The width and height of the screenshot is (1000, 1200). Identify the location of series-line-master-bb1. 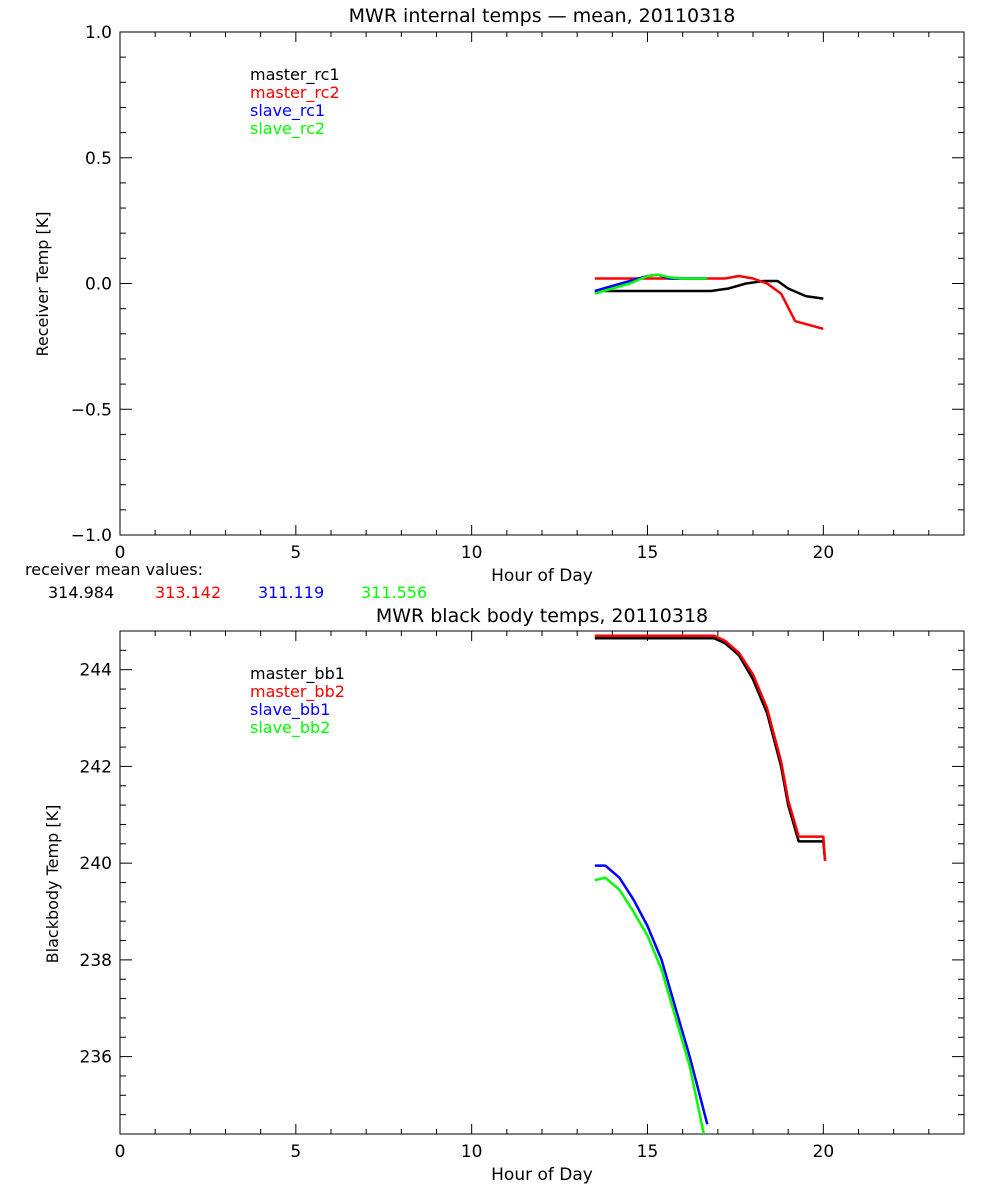
(710, 749).